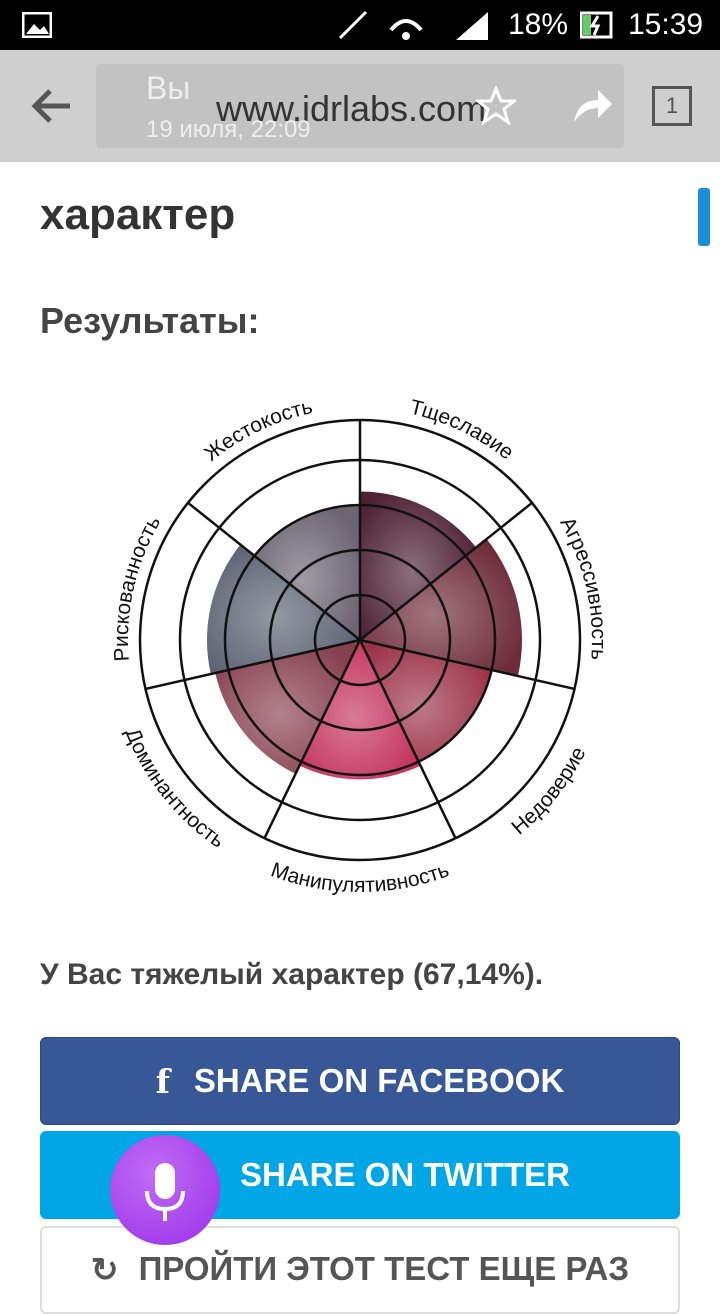 Image resolution: width=720 pixels, height=1314 pixels. I want to click on tabs-button: 1, so click(672, 106).